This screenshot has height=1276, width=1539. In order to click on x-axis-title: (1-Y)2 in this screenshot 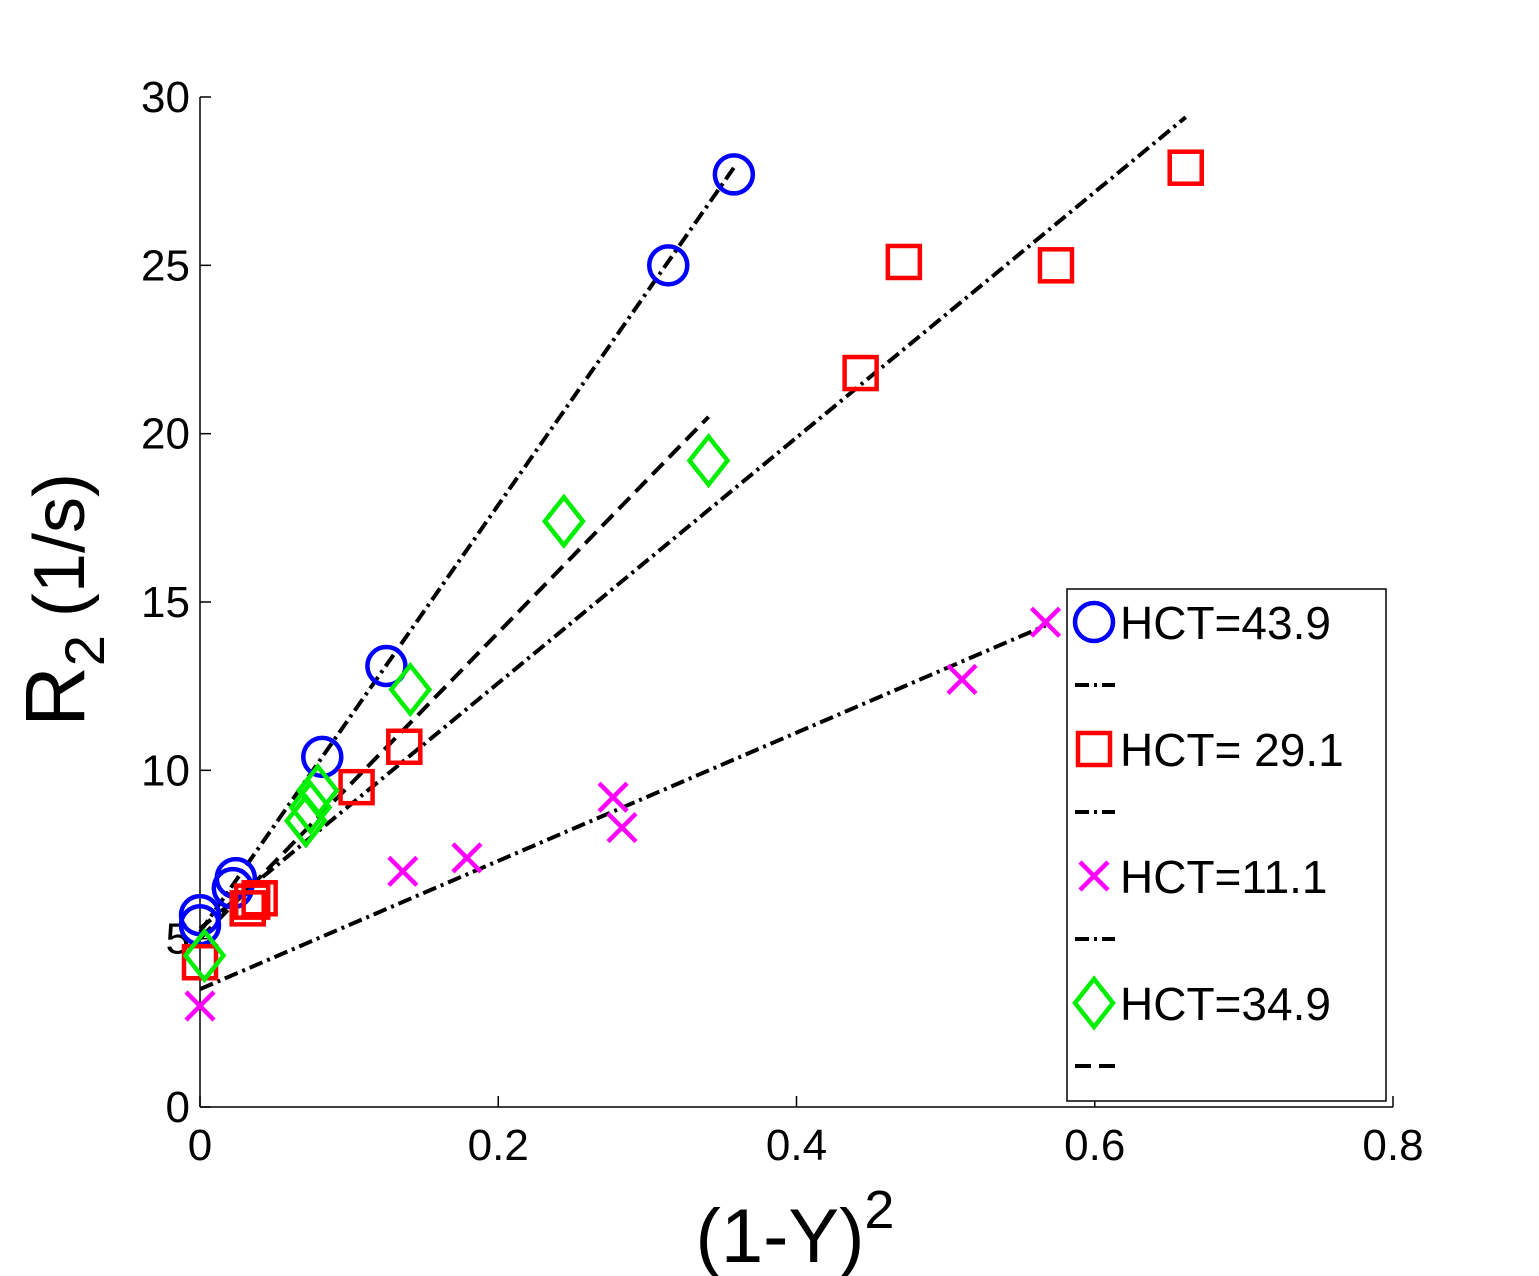, I will do `click(795, 1228)`.